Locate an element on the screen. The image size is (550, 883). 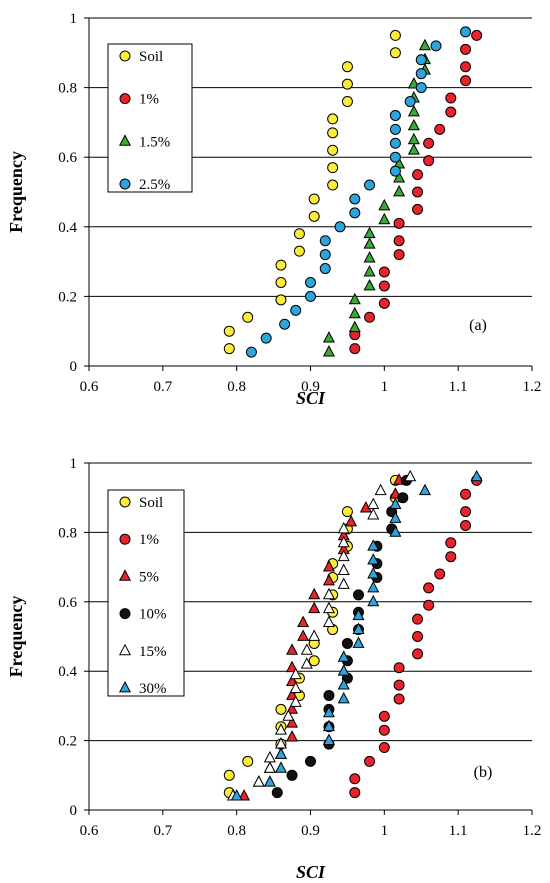
series-10% is located at coordinates (341, 636).